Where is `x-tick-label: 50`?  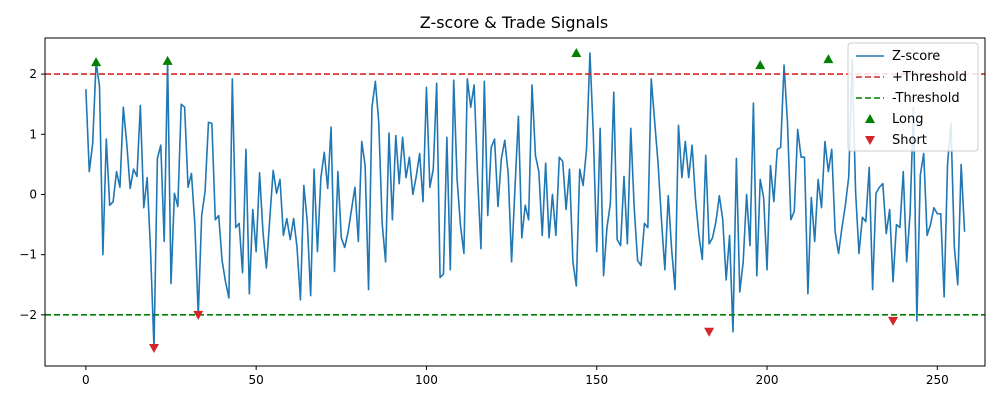 x-tick-label: 50 is located at coordinates (256, 380).